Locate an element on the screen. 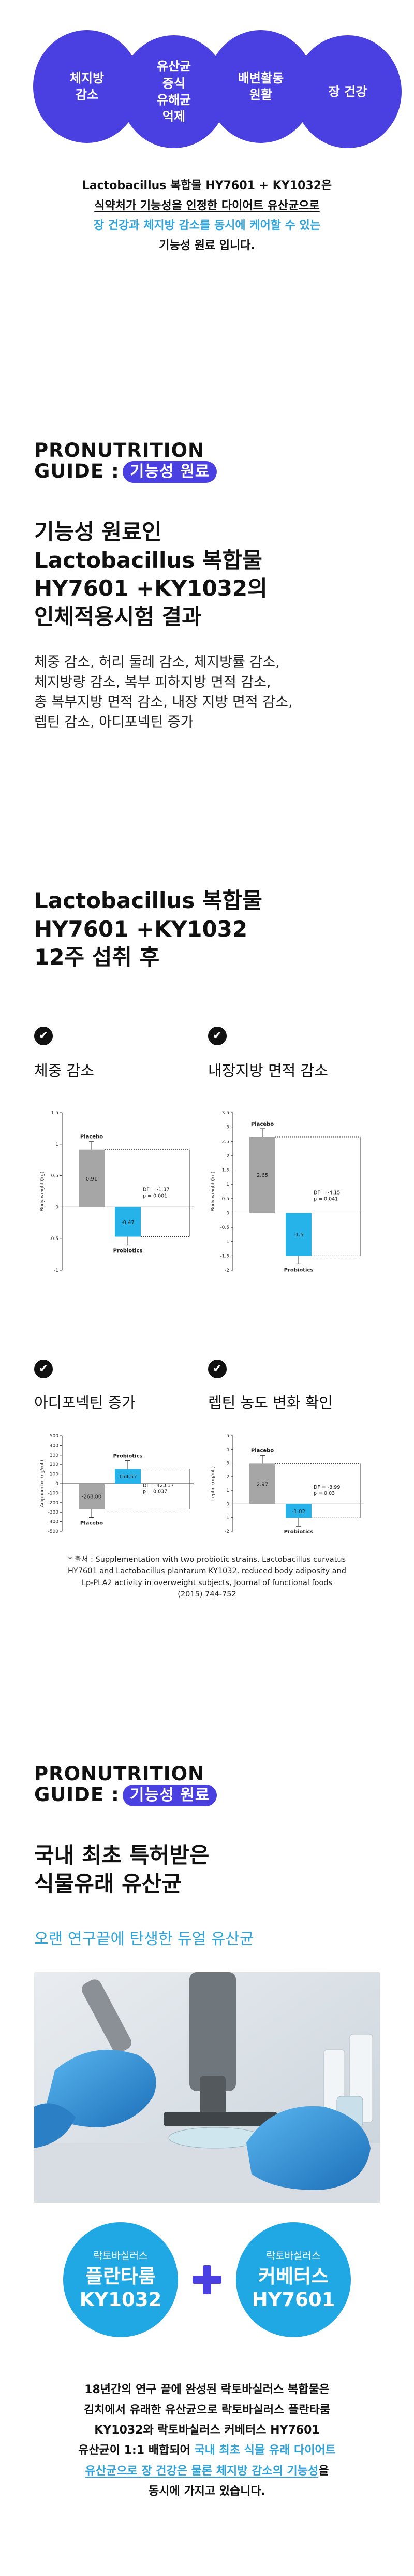 This screenshot has width=414, height=2576. guide-line2: GUIDE : is located at coordinates (77, 470).